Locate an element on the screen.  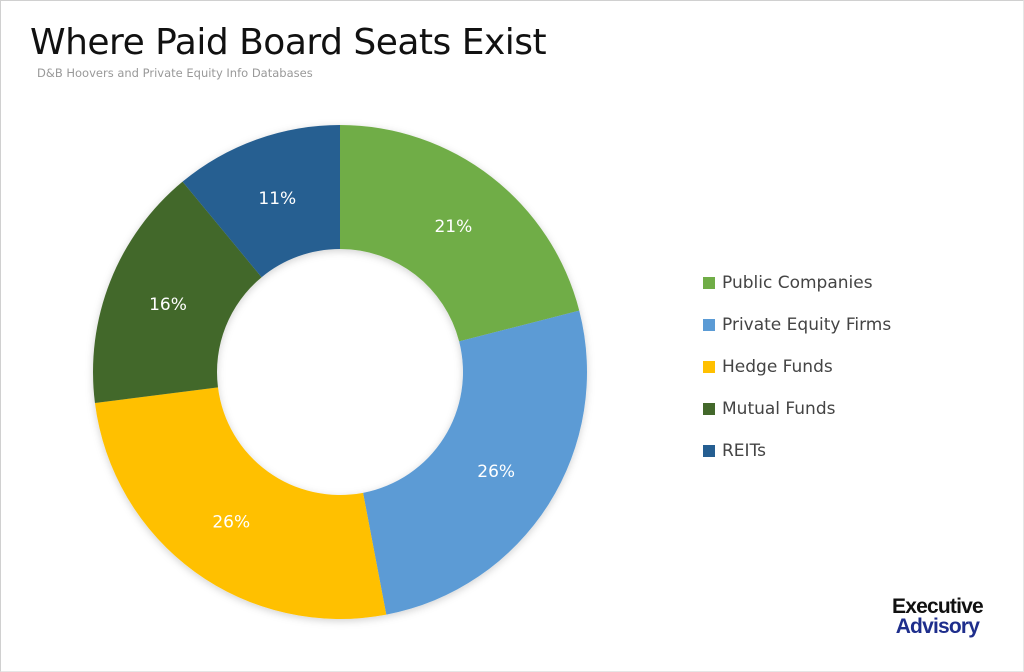
chart-title: Where Paid Board Seats Exist is located at coordinates (288, 42).